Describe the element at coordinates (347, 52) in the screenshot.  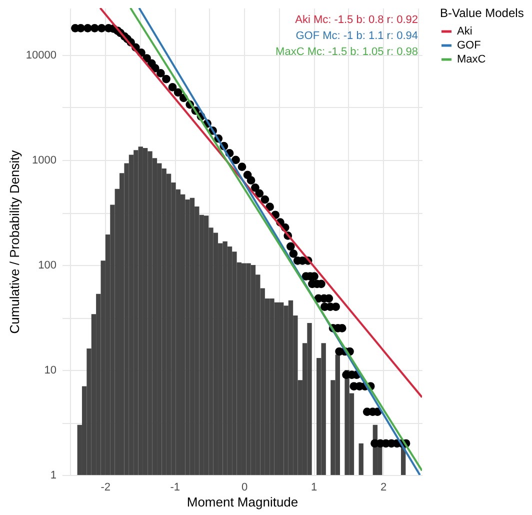
I see `annotation: MaxC Mc: -1.5 b: 1.05 r: 0.98` at that location.